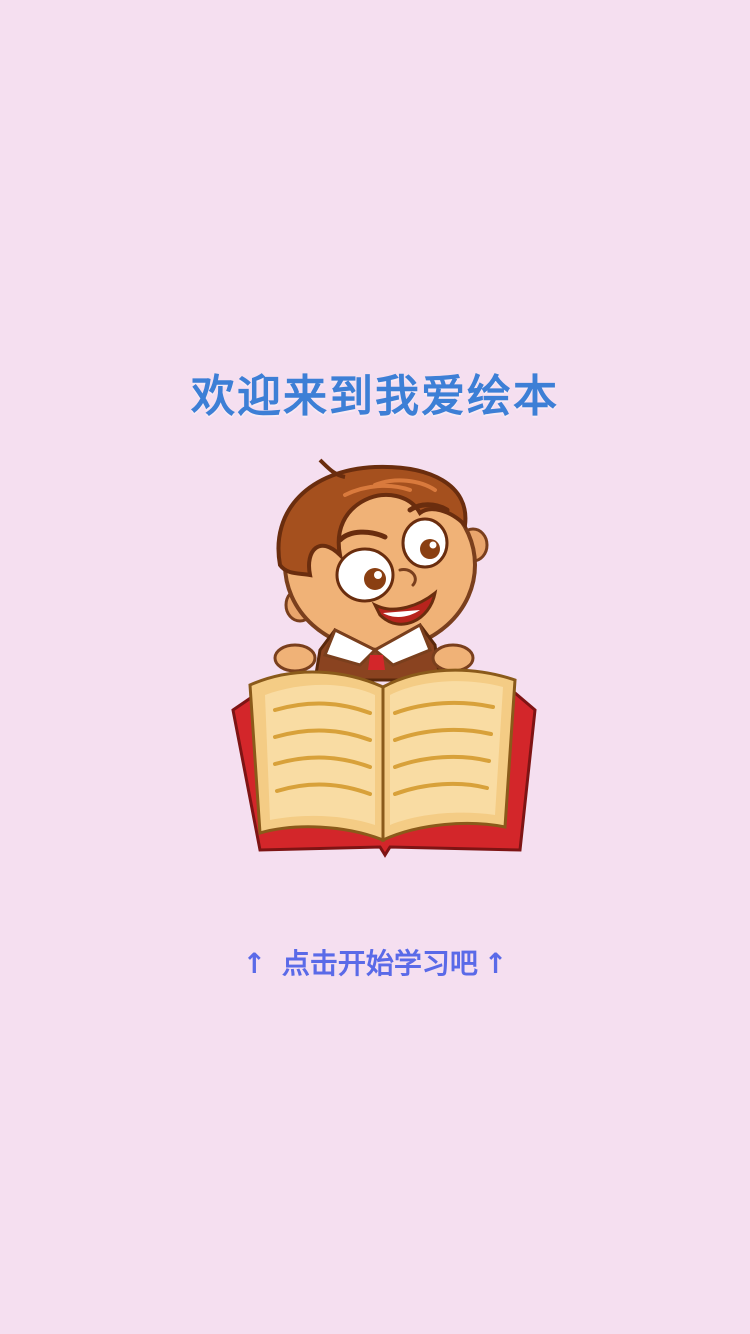 The width and height of the screenshot is (750, 1334). I want to click on welcome-title: 欢迎来到我爱绘本, so click(375, 396).